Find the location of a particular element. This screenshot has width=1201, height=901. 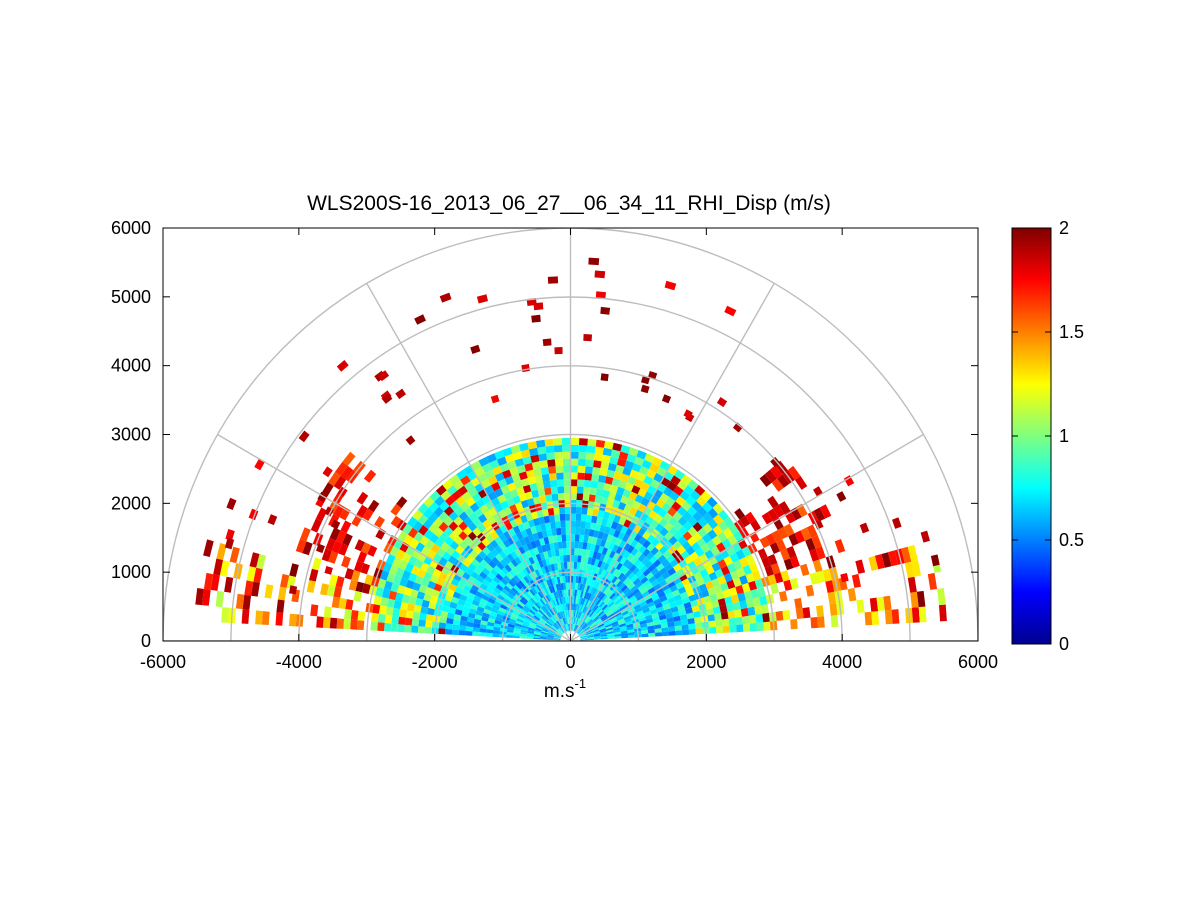

x-axis-label: m.s-1 is located at coordinates (565, 689).